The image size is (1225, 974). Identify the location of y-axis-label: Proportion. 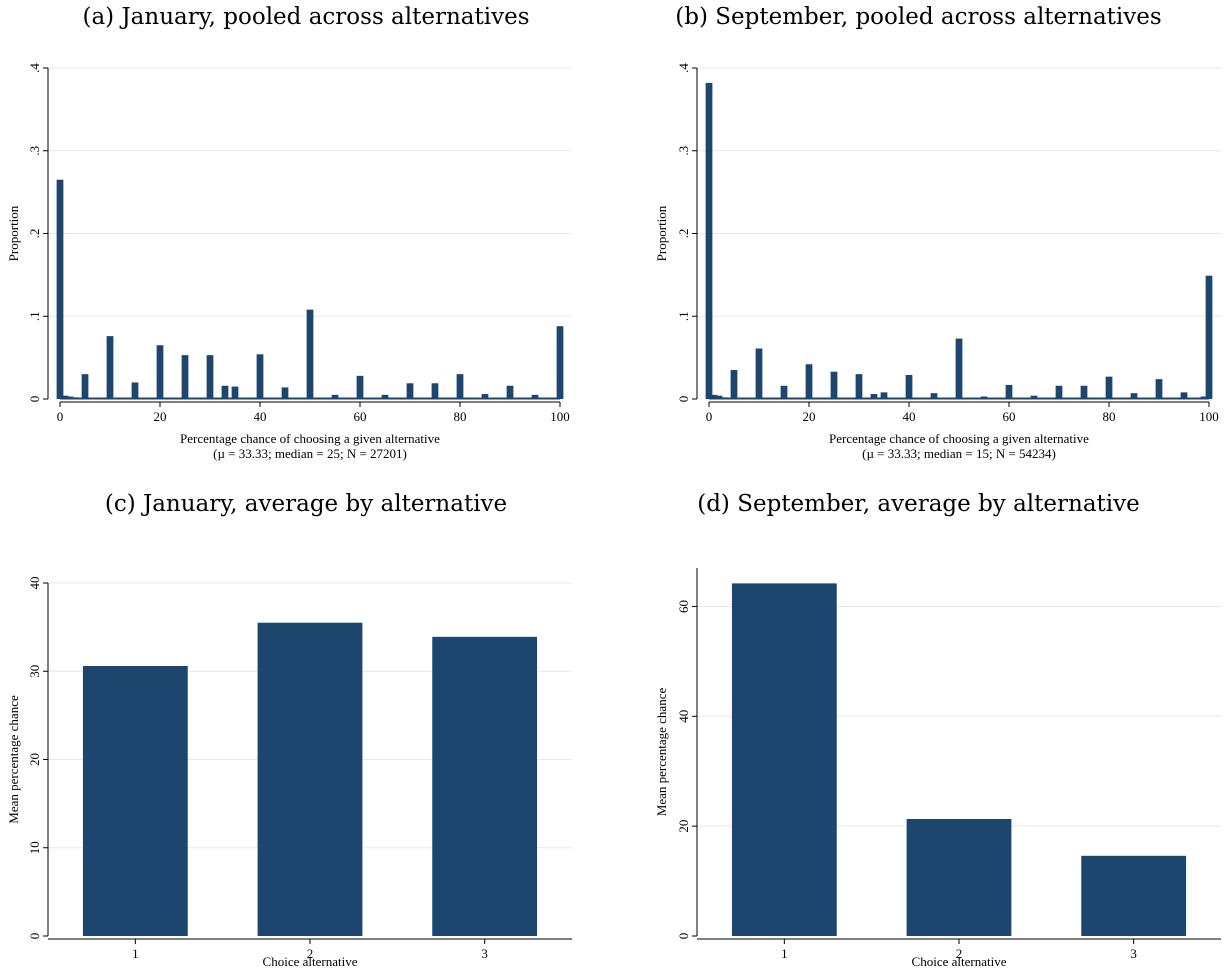
(661, 233).